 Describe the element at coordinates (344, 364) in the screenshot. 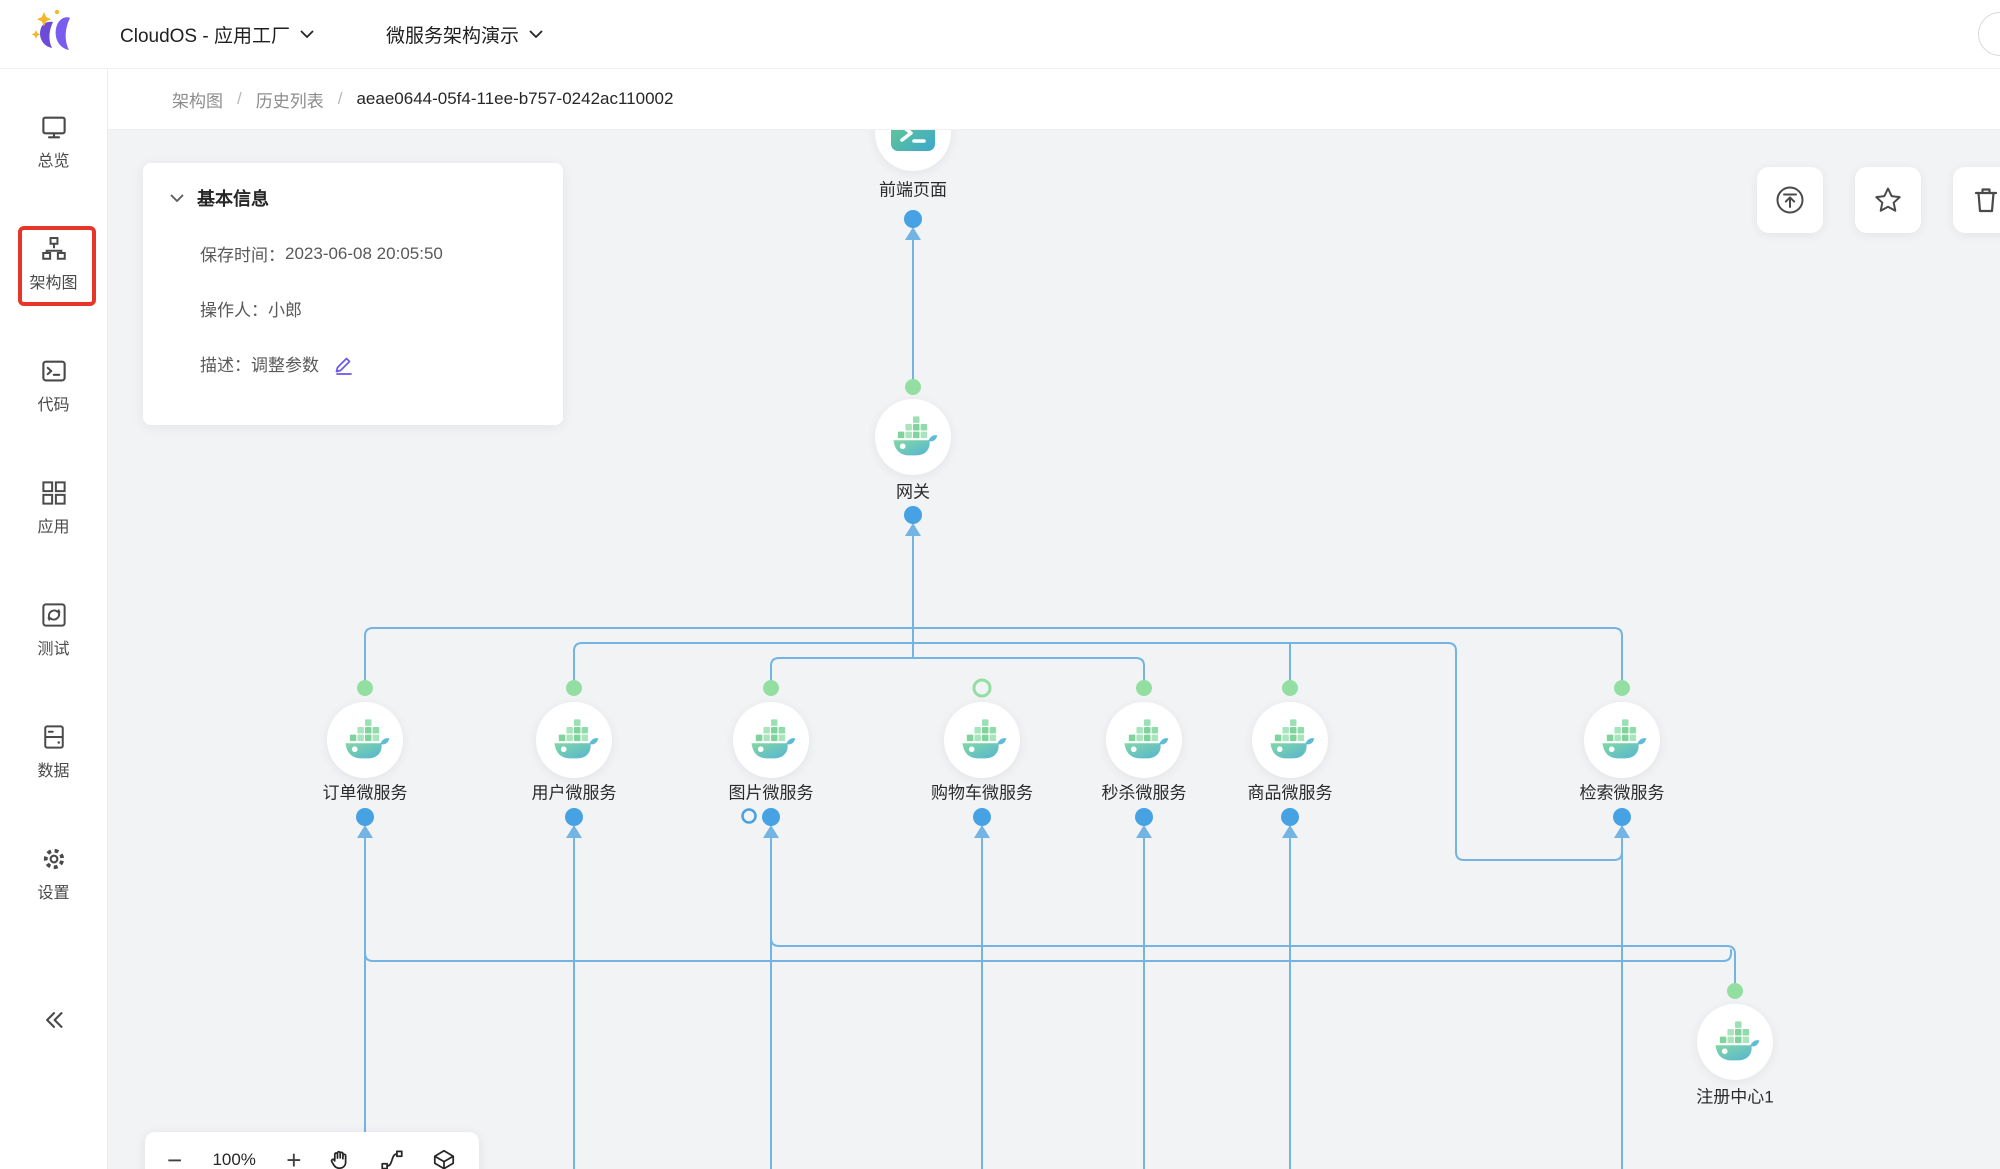

I see `edit-description-icon` at that location.